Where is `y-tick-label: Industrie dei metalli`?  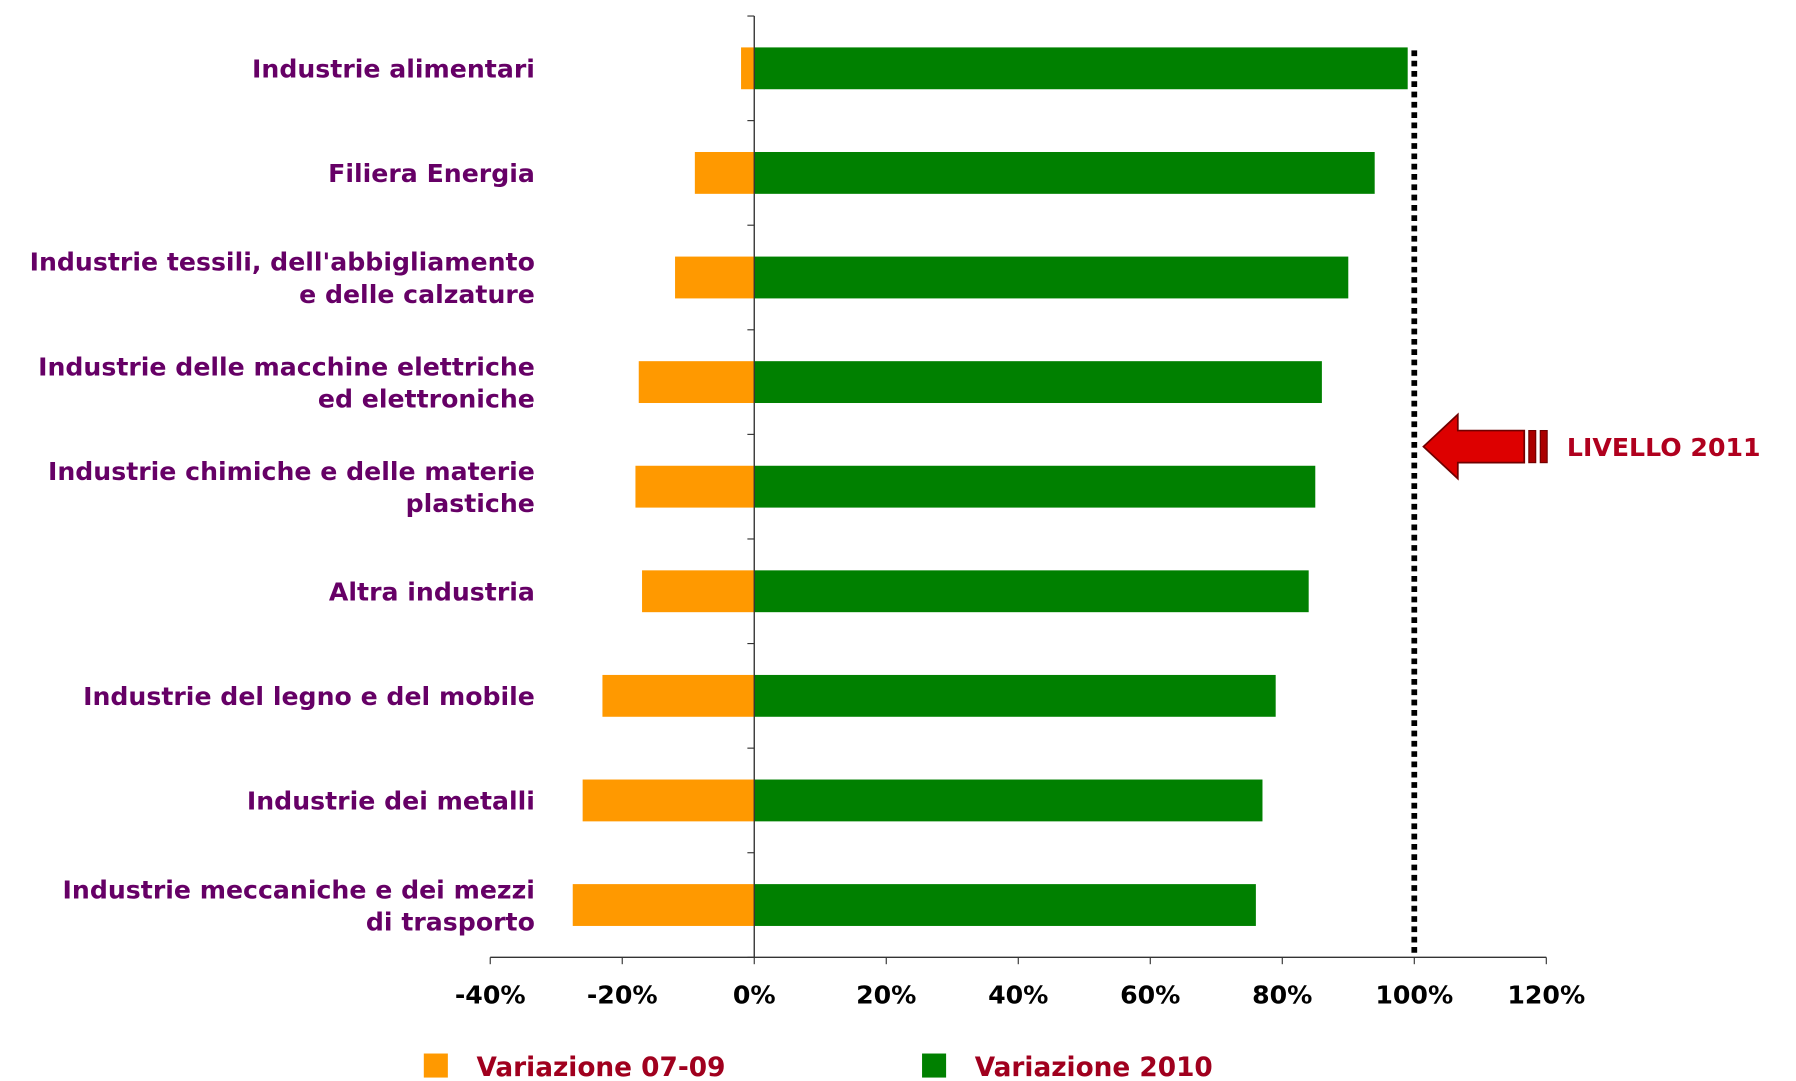 y-tick-label: Industrie dei metalli is located at coordinates (391, 801).